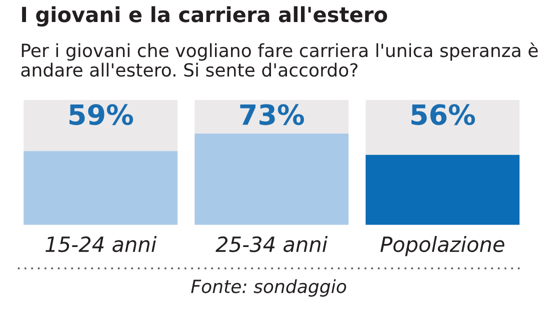 This screenshot has height=315, width=560. What do you see at coordinates (272, 244) in the screenshot?
I see `x-tick-label: 25-34 anni` at bounding box center [272, 244].